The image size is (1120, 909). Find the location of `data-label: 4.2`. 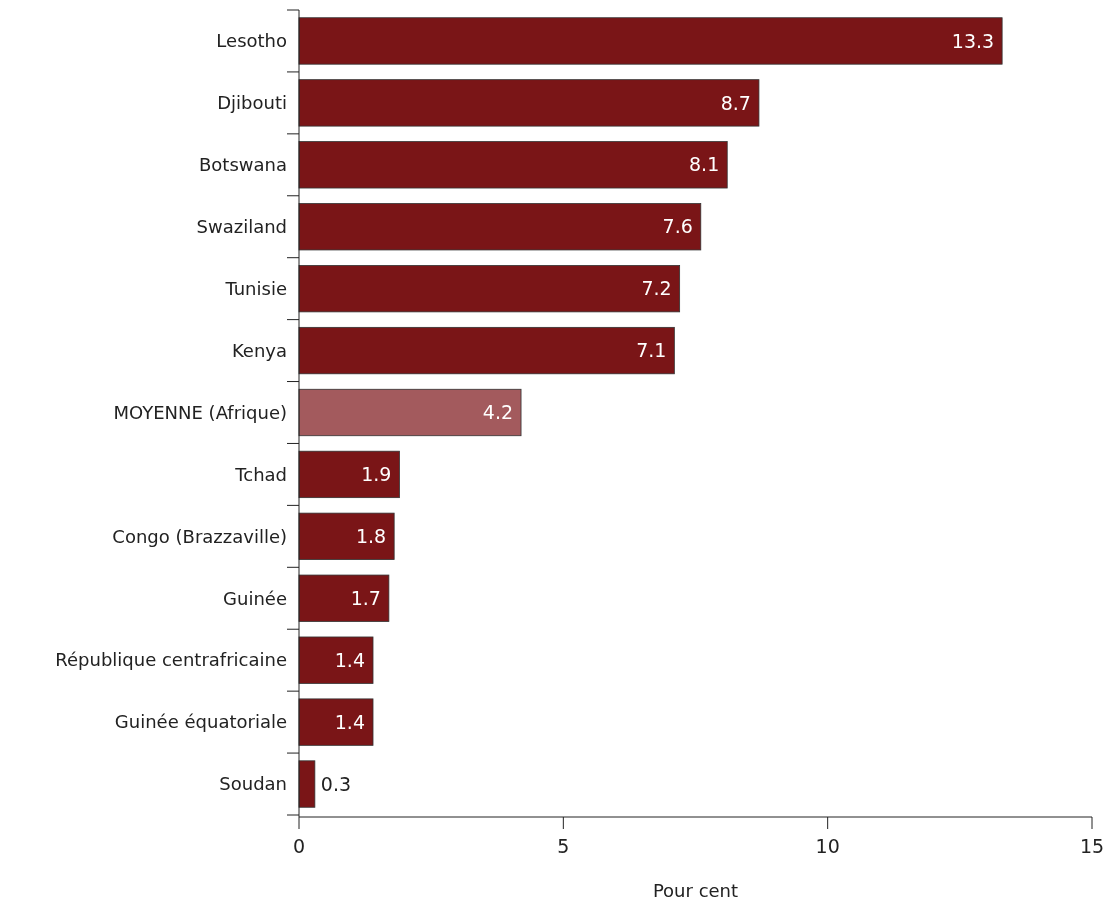

data-label: 4.2 is located at coordinates (498, 412).